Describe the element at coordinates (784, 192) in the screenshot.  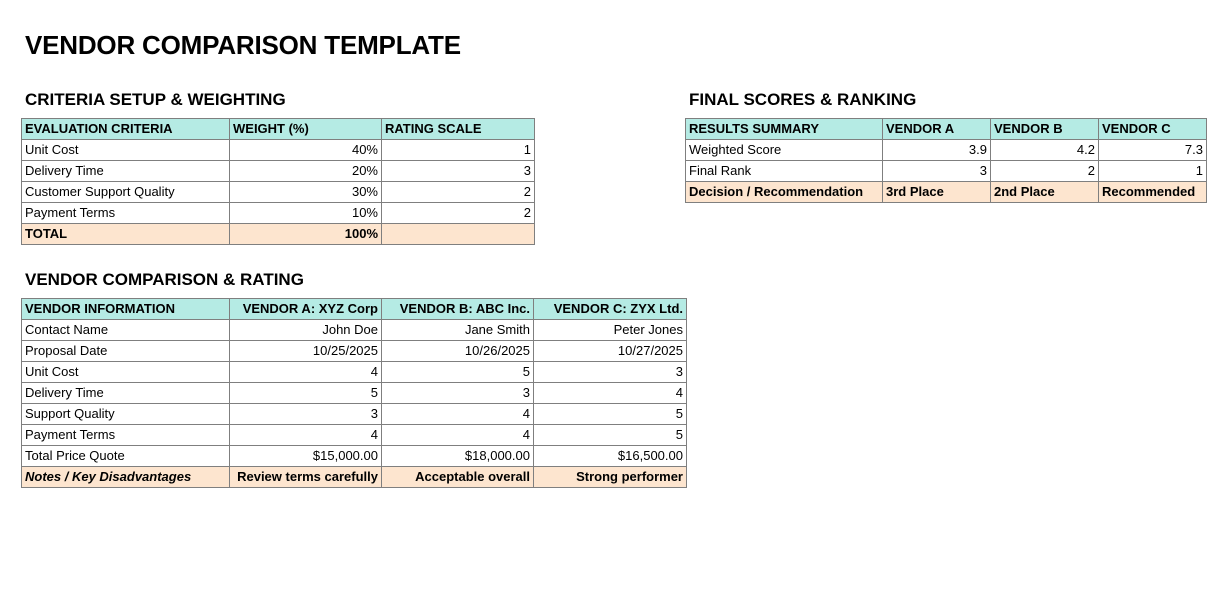
I see `final-decision-cell: Decision / Recommendation` at that location.